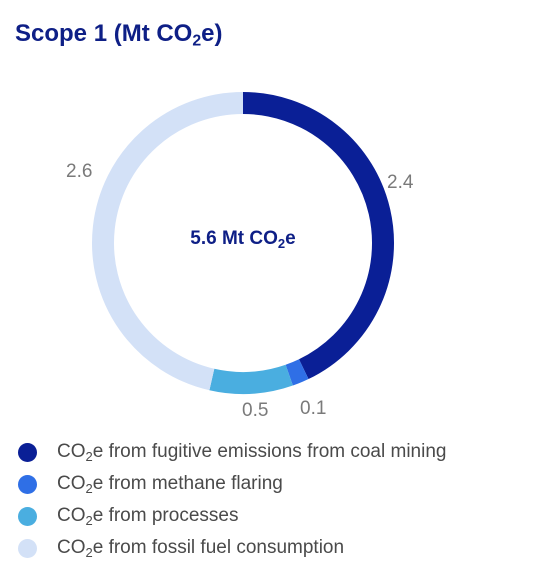 The image size is (545, 585). What do you see at coordinates (27, 484) in the screenshot?
I see `legend-swatch-flaring` at bounding box center [27, 484].